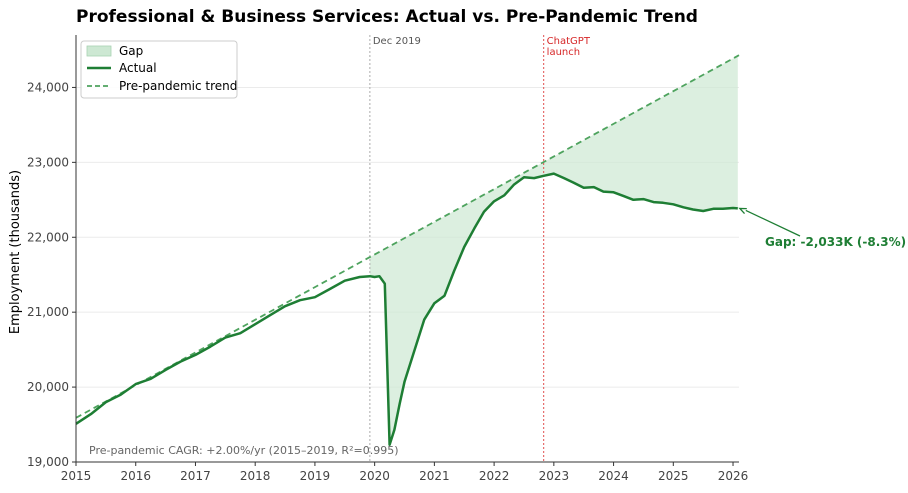  I want to click on legend-item-actual: Actual, so click(138, 68).